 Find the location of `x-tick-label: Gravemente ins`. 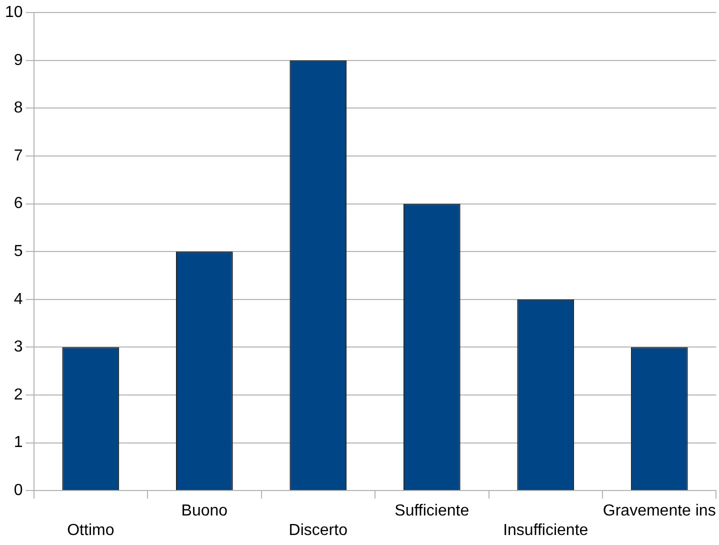

x-tick-label: Gravemente ins is located at coordinates (659, 511).